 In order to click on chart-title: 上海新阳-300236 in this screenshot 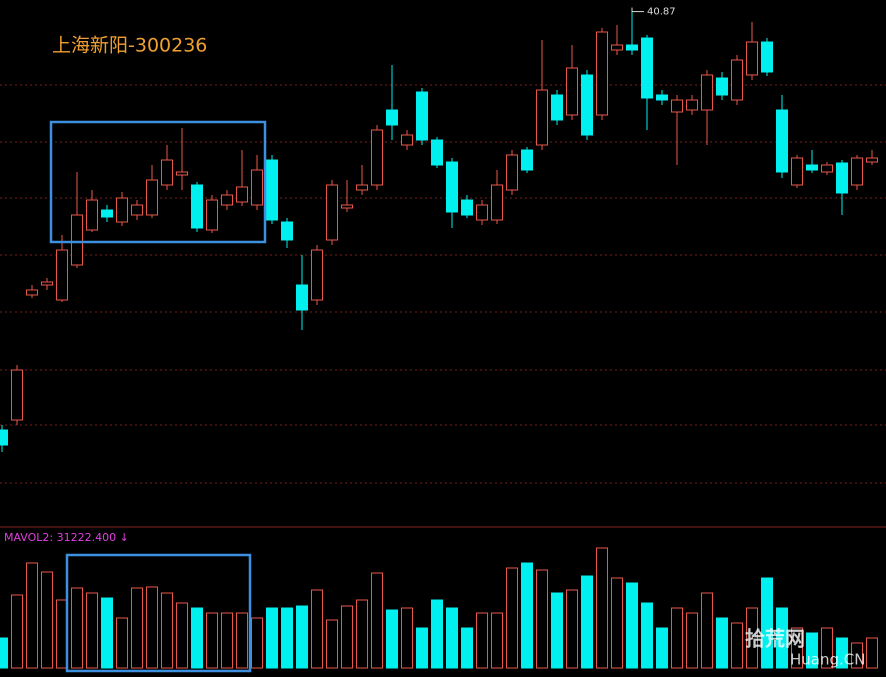, I will do `click(129, 46)`.